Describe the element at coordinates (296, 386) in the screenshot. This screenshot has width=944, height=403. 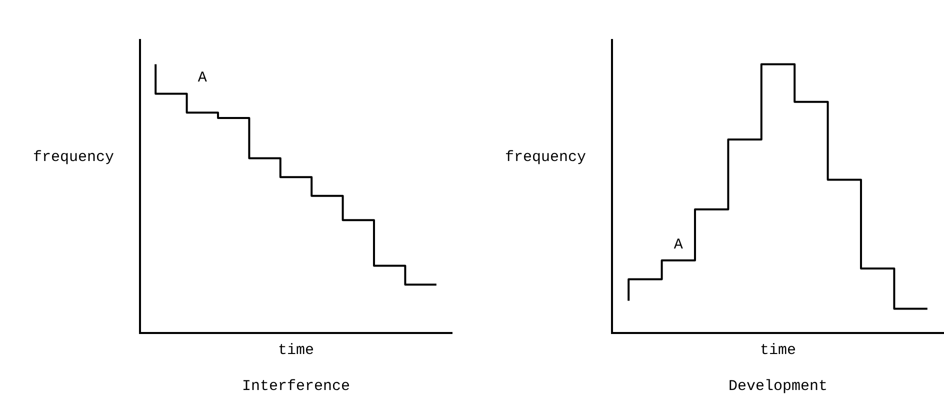
I see `text: Interference` at that location.